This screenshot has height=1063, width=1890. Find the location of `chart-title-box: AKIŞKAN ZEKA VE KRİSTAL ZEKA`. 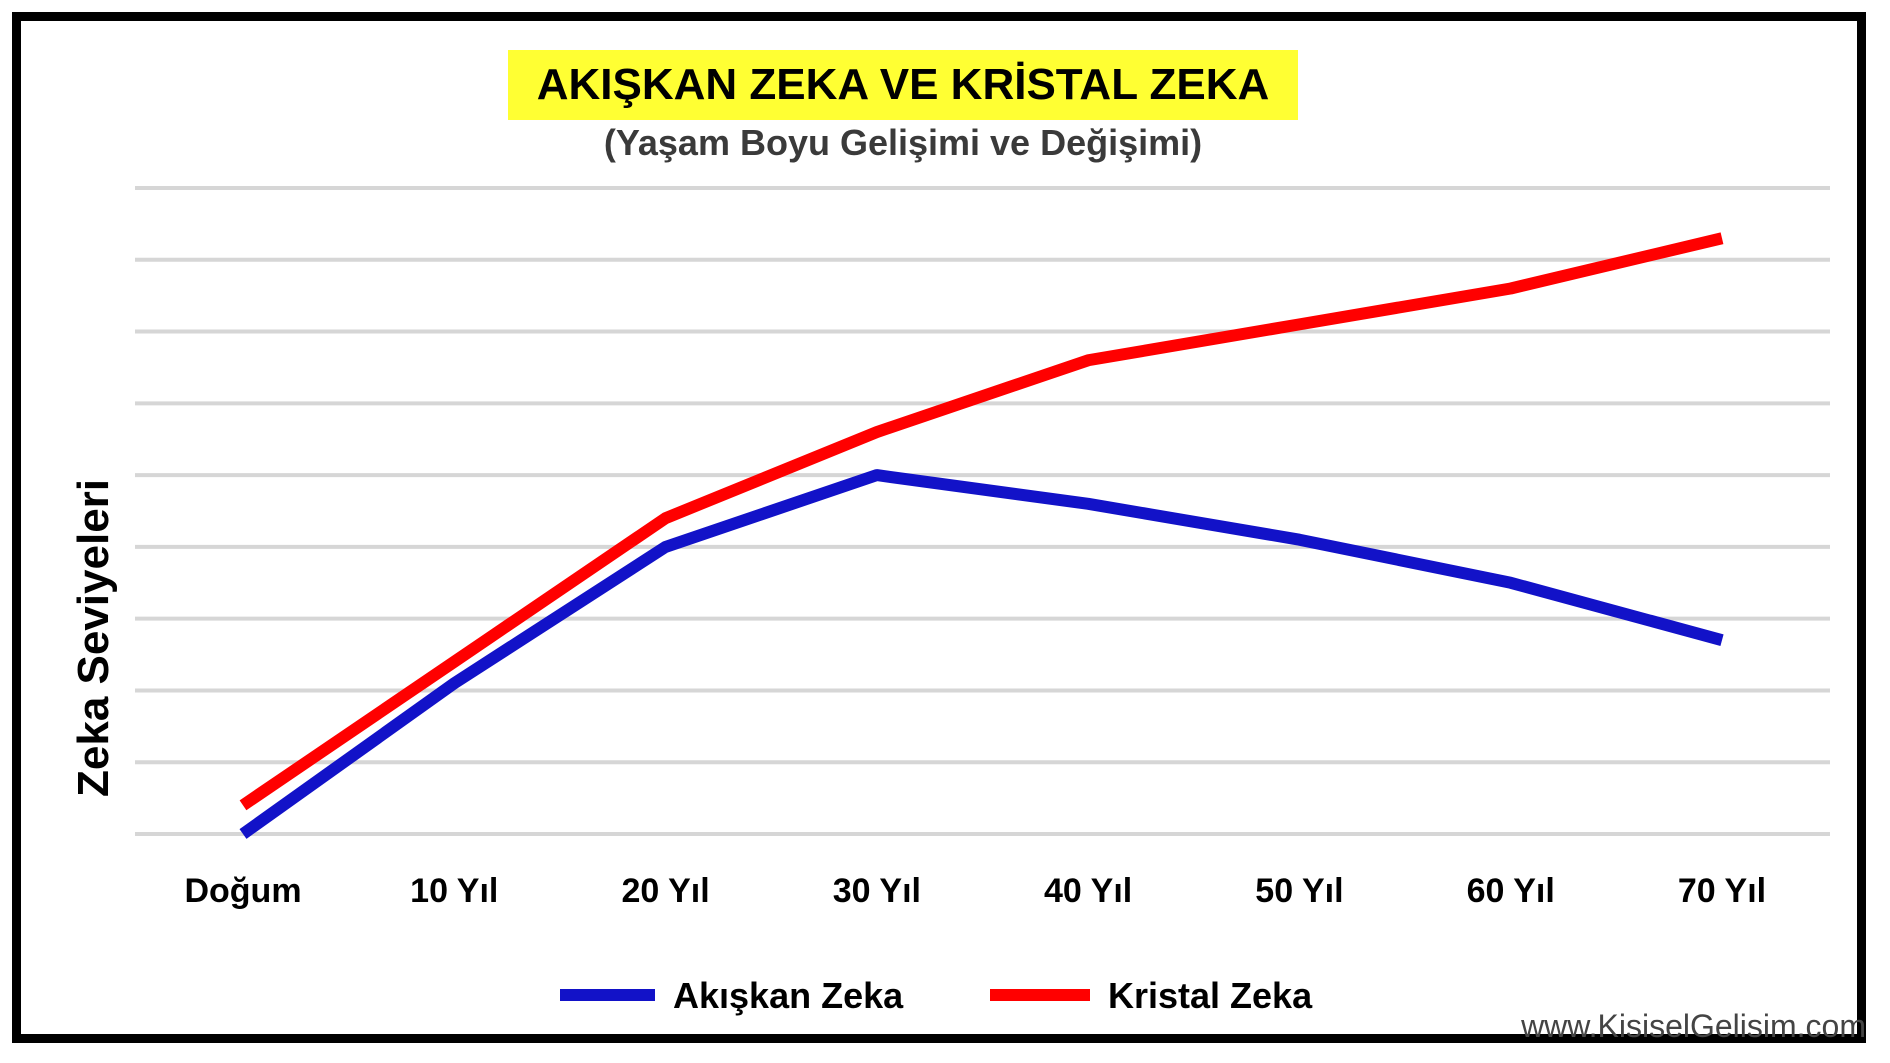

chart-title-box: AKIŞKAN ZEKA VE KRİSTAL ZEKA is located at coordinates (903, 85).